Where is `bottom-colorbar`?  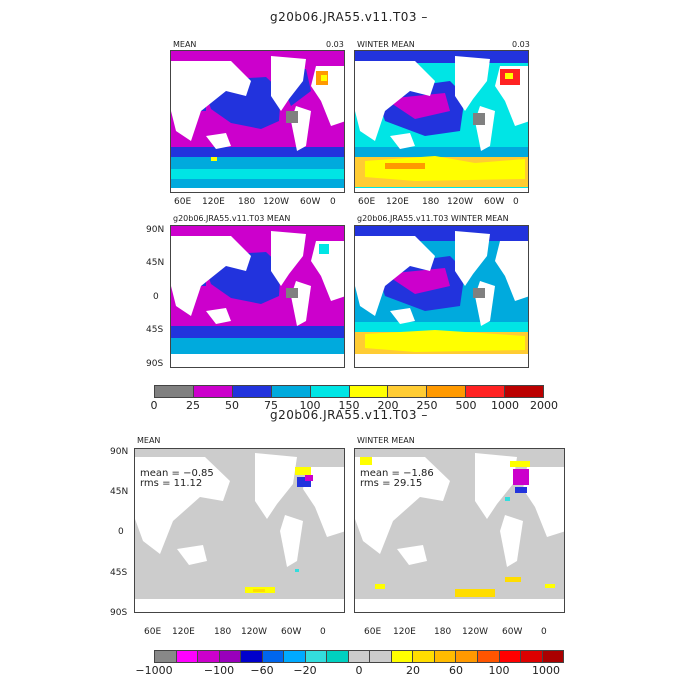
bottom-colorbar is located at coordinates (359, 656).